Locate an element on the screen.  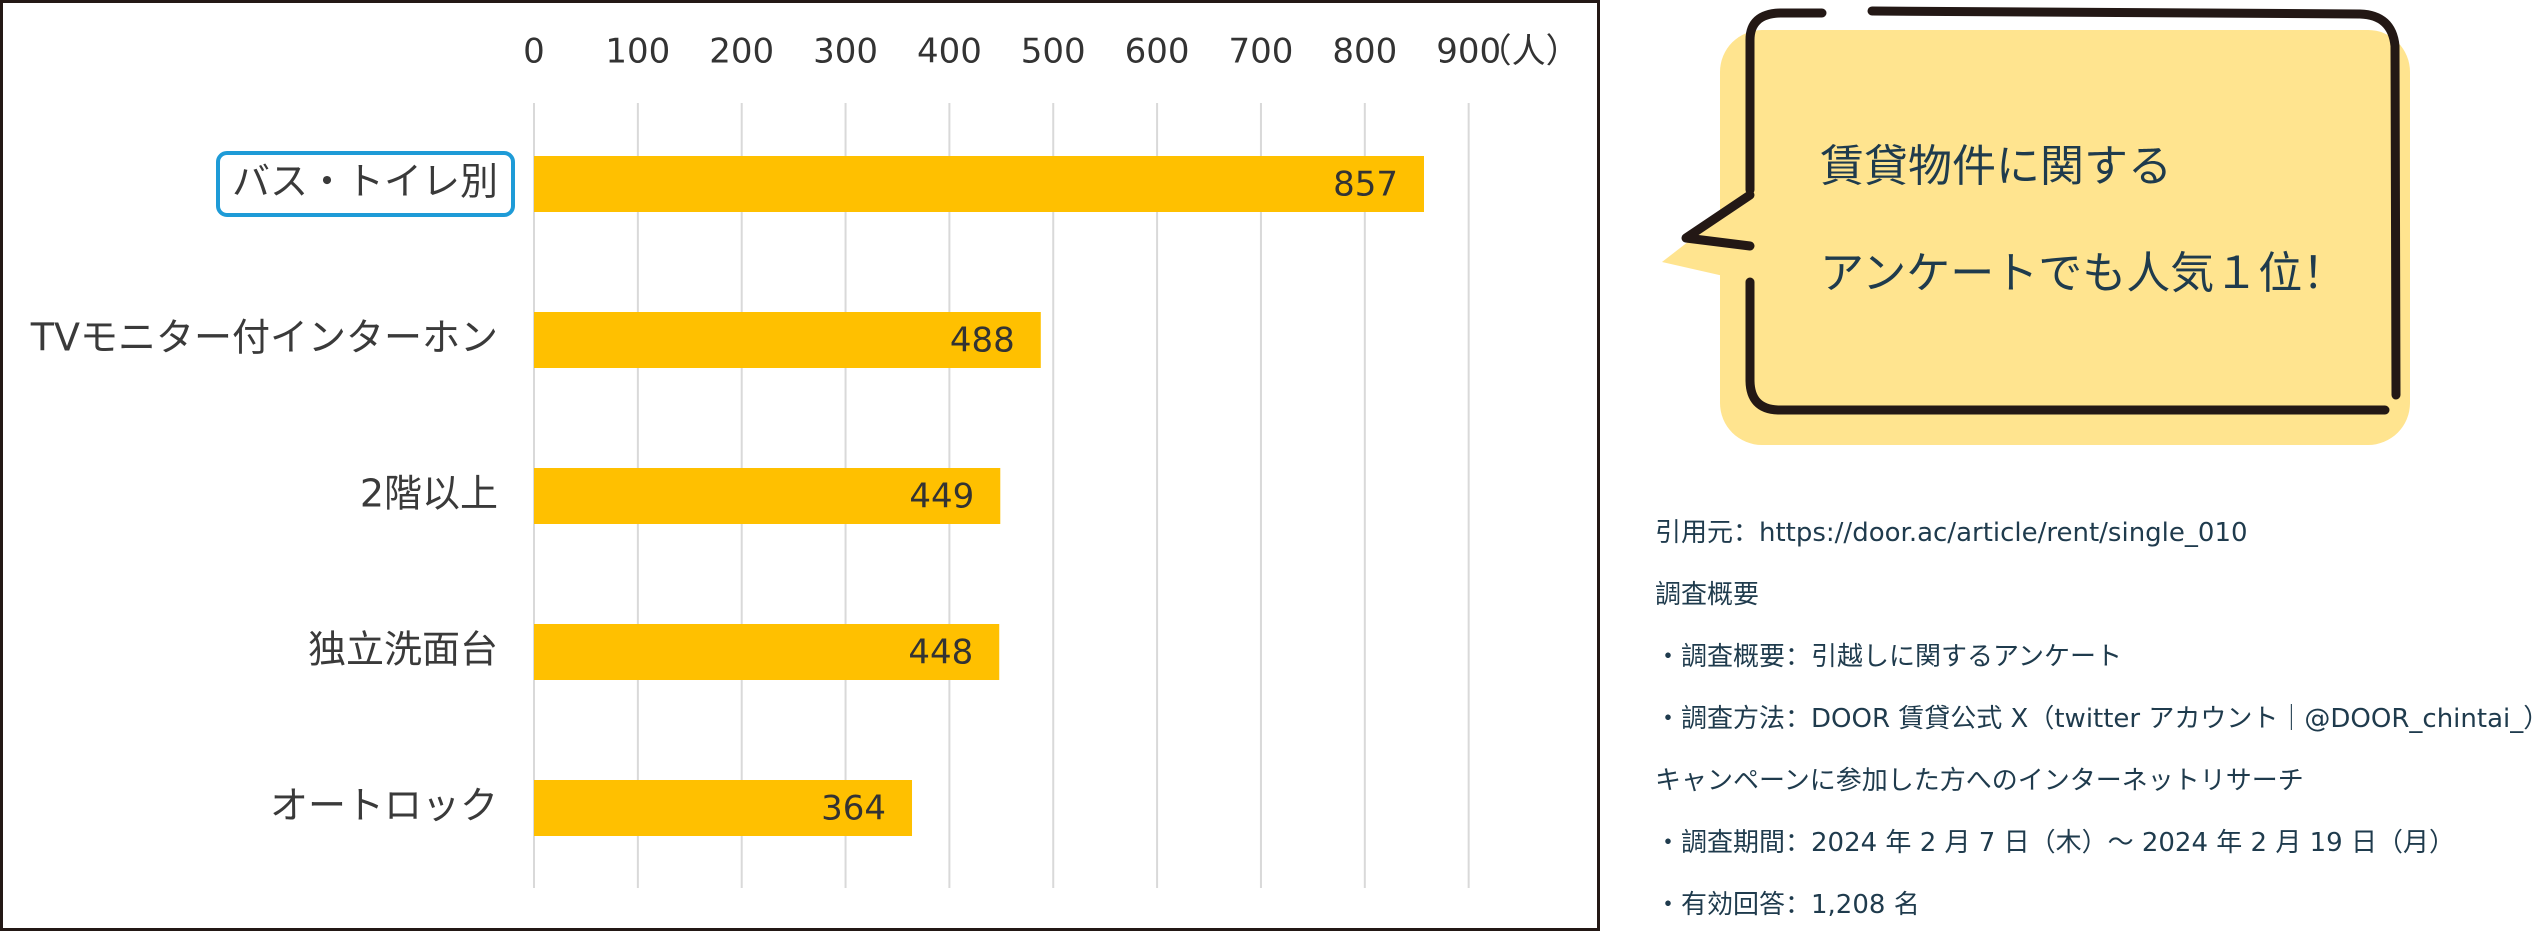
highlight-box is located at coordinates (365, 184).